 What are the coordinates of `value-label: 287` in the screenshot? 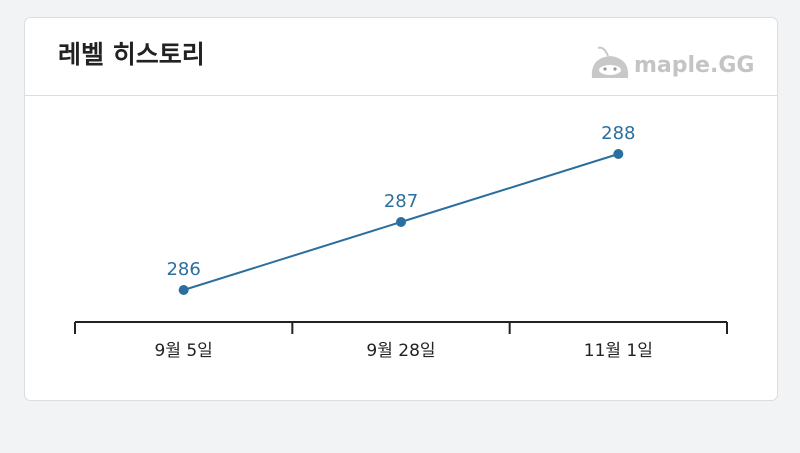 It's located at (401, 201).